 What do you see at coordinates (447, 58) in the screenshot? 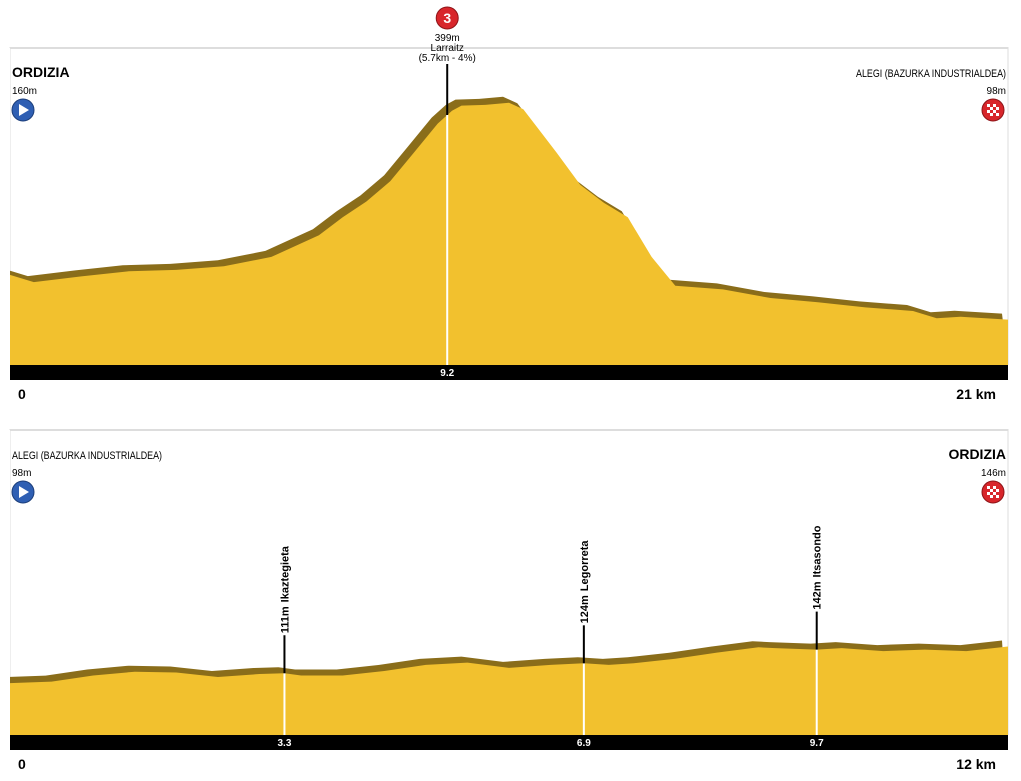
I see `climb-detail: (5.7km - 4%)` at bounding box center [447, 58].